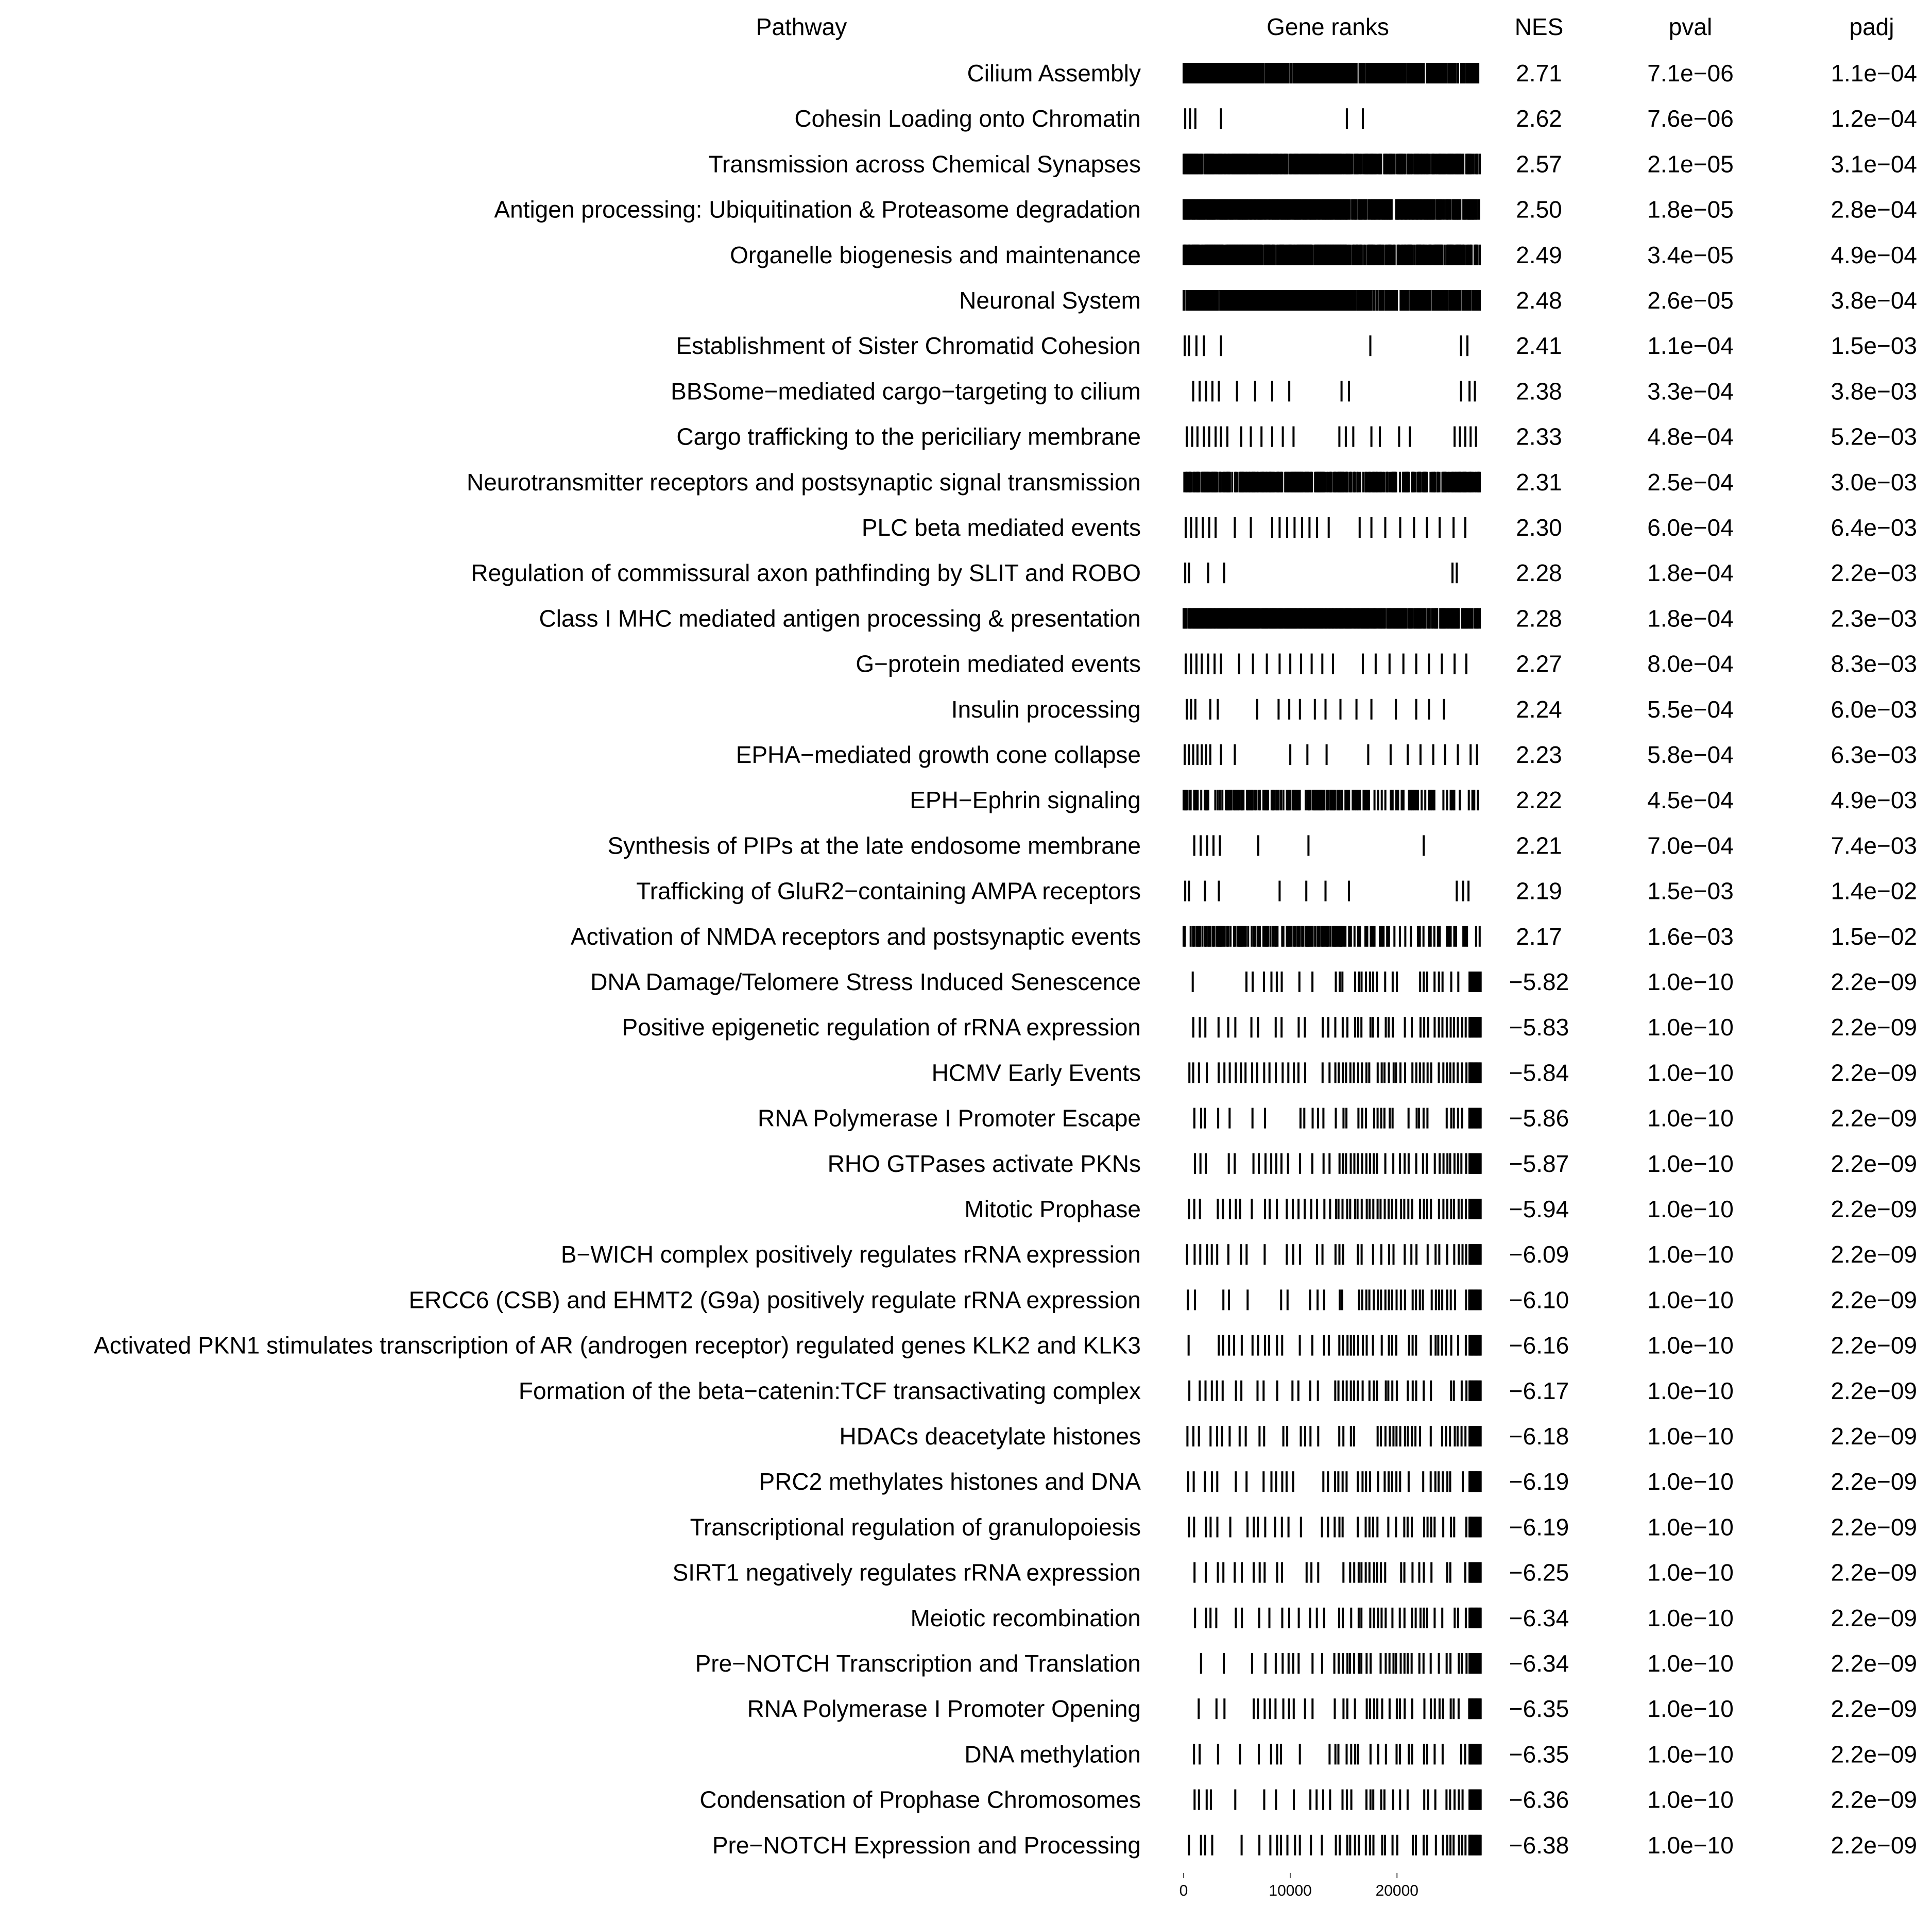 Image resolution: width=1932 pixels, height=1907 pixels. I want to click on padj-value: 3.1e−04, so click(1874, 163).